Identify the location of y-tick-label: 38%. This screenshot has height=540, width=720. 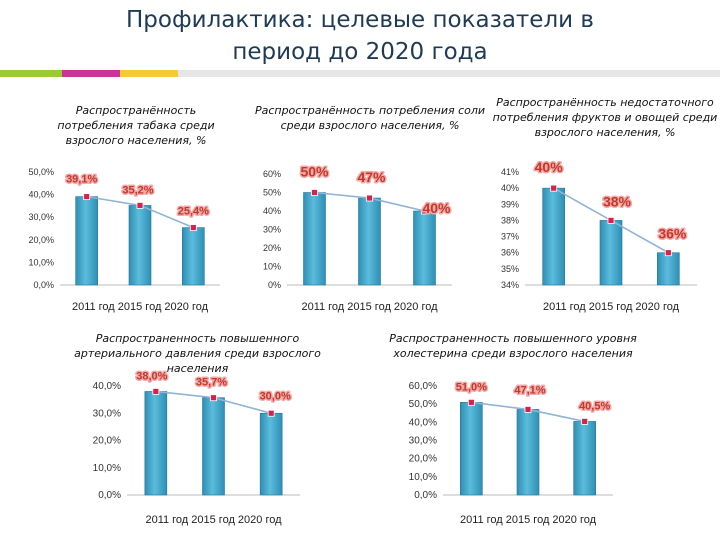
(510, 220).